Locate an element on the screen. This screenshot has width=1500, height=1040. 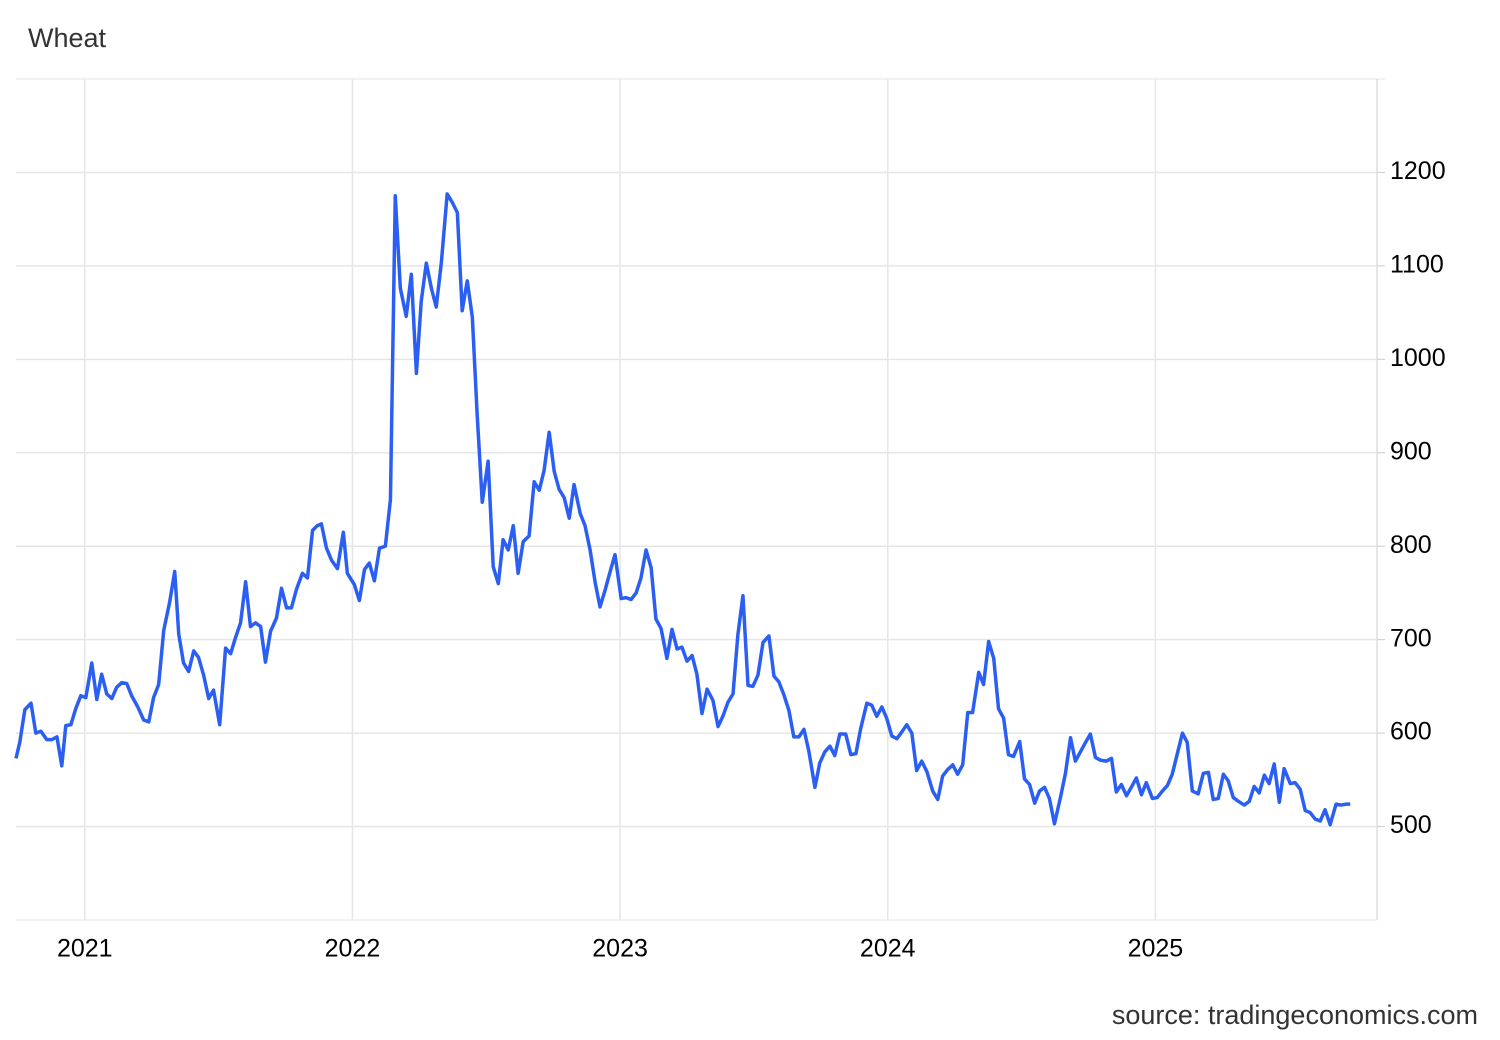
y-tick-label: 700 is located at coordinates (1411, 638).